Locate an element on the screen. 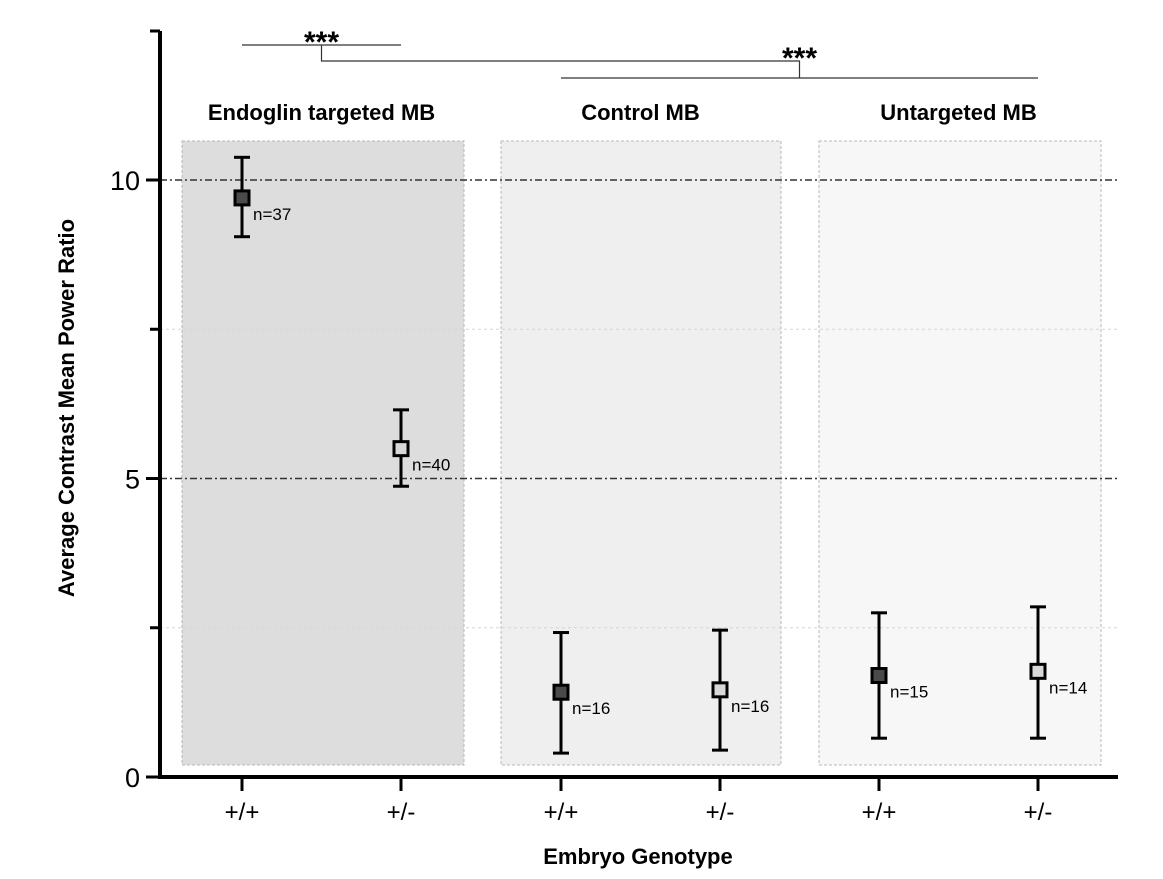 This screenshot has height=879, width=1163. y-tick-label-2: 10 is located at coordinates (125, 181).